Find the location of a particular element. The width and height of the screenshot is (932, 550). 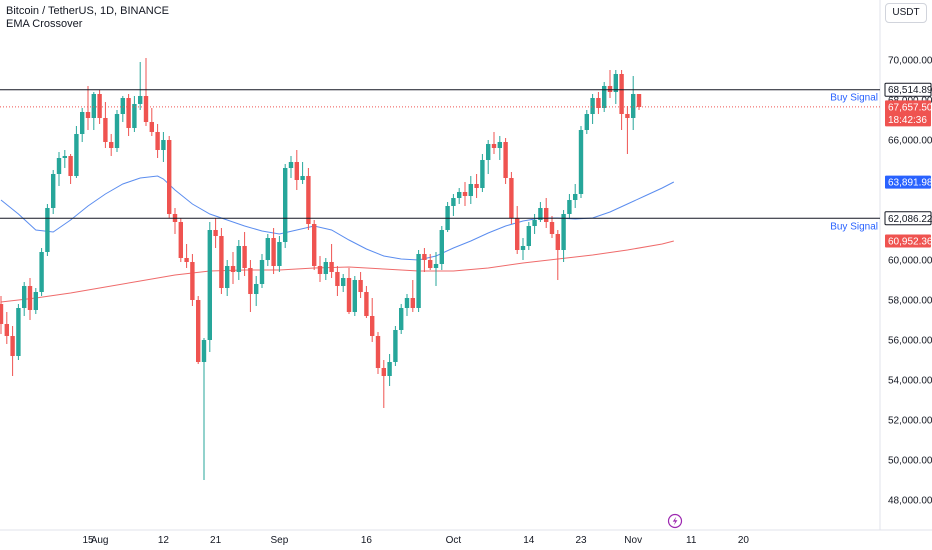

ema-slow-tag-text: 60,952.36 is located at coordinates (910, 241).